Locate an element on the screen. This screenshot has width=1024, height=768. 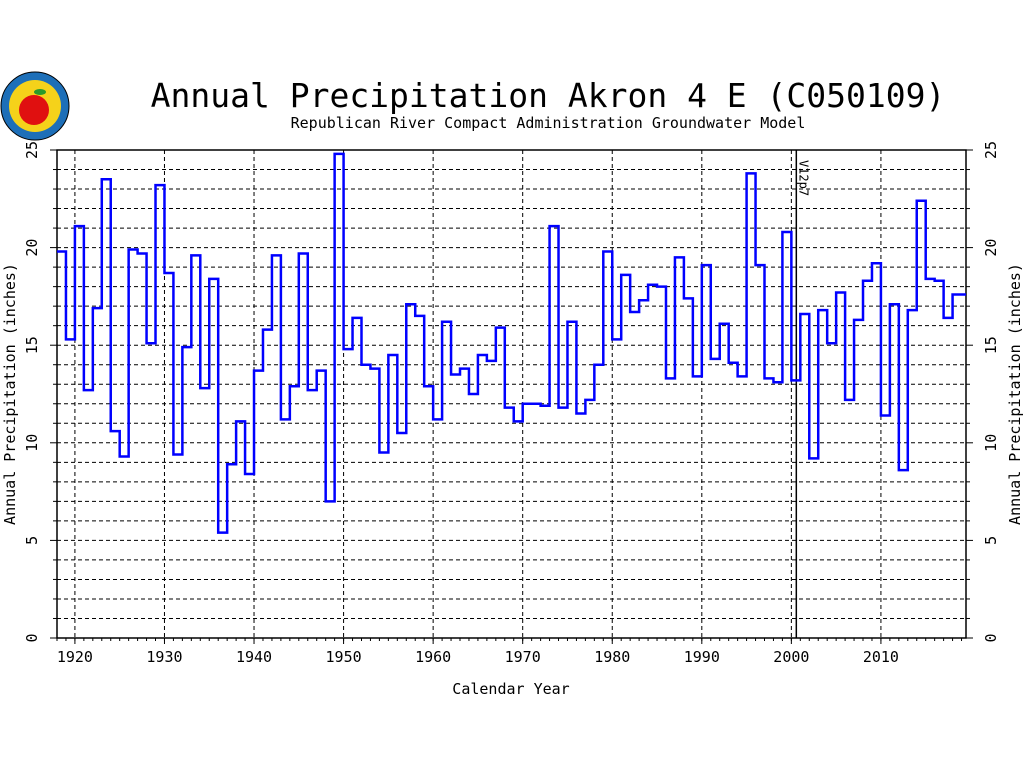
marker-line-label: V12p7 is located at coordinates (803, 178).